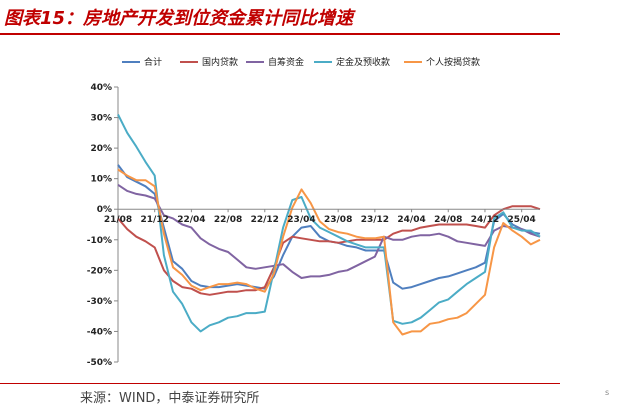  Describe the element at coordinates (220, 62) in the screenshot. I see `legend-label-2: 国内贷款` at that location.